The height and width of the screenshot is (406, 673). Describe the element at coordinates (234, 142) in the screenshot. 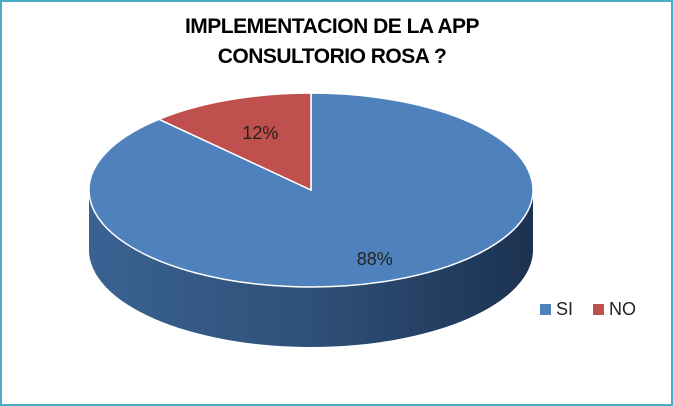

I see `slice` at that location.